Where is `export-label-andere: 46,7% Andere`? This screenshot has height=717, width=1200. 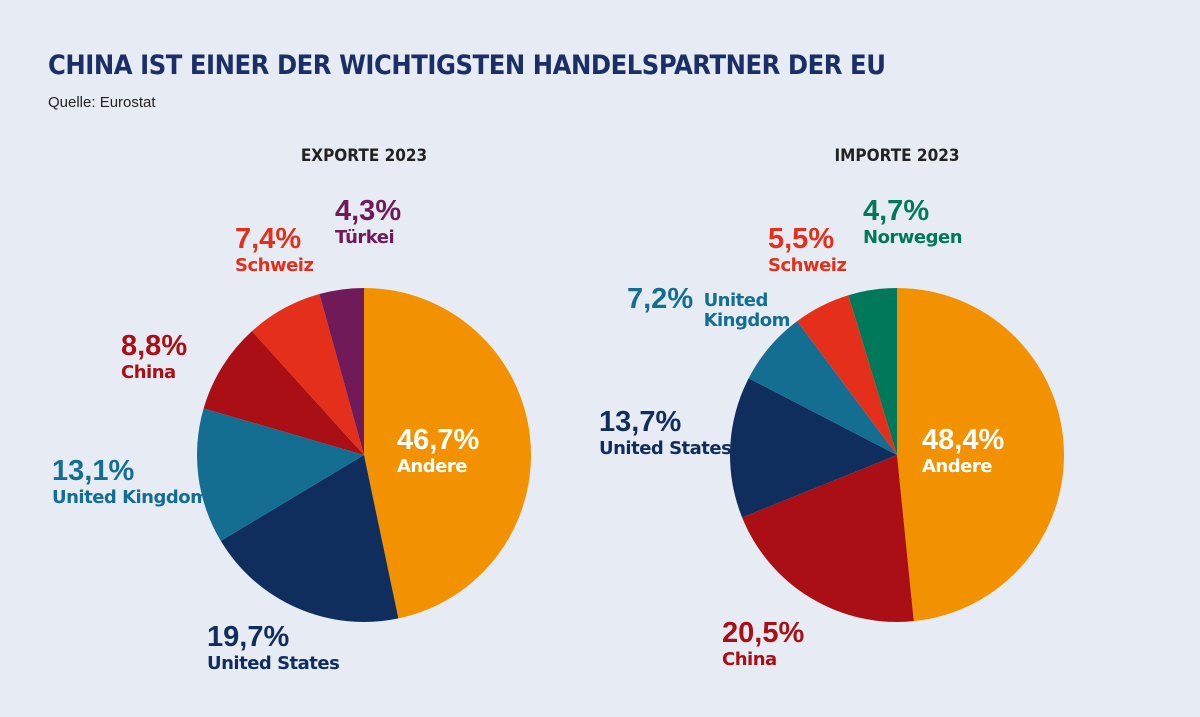
export-label-andere: 46,7% Andere is located at coordinates (438, 450).